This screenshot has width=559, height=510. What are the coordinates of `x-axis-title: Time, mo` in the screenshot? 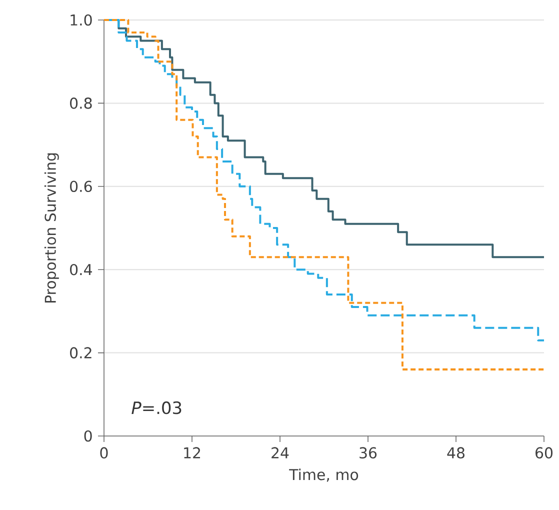 It's located at (323, 475).